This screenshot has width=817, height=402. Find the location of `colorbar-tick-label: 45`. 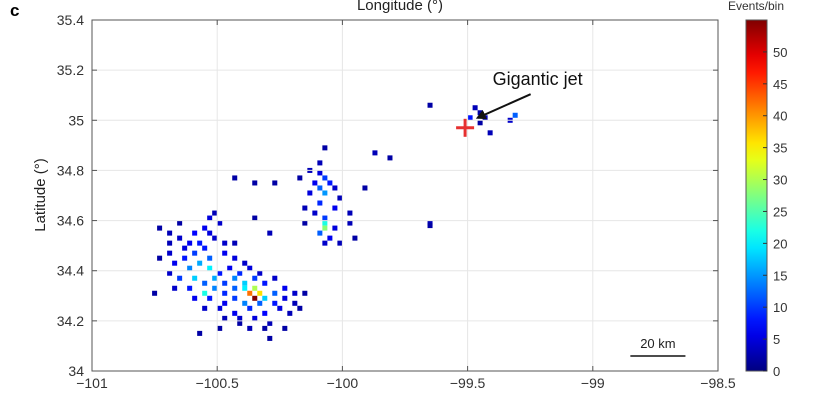

colorbar-tick-label: 45 is located at coordinates (780, 84).